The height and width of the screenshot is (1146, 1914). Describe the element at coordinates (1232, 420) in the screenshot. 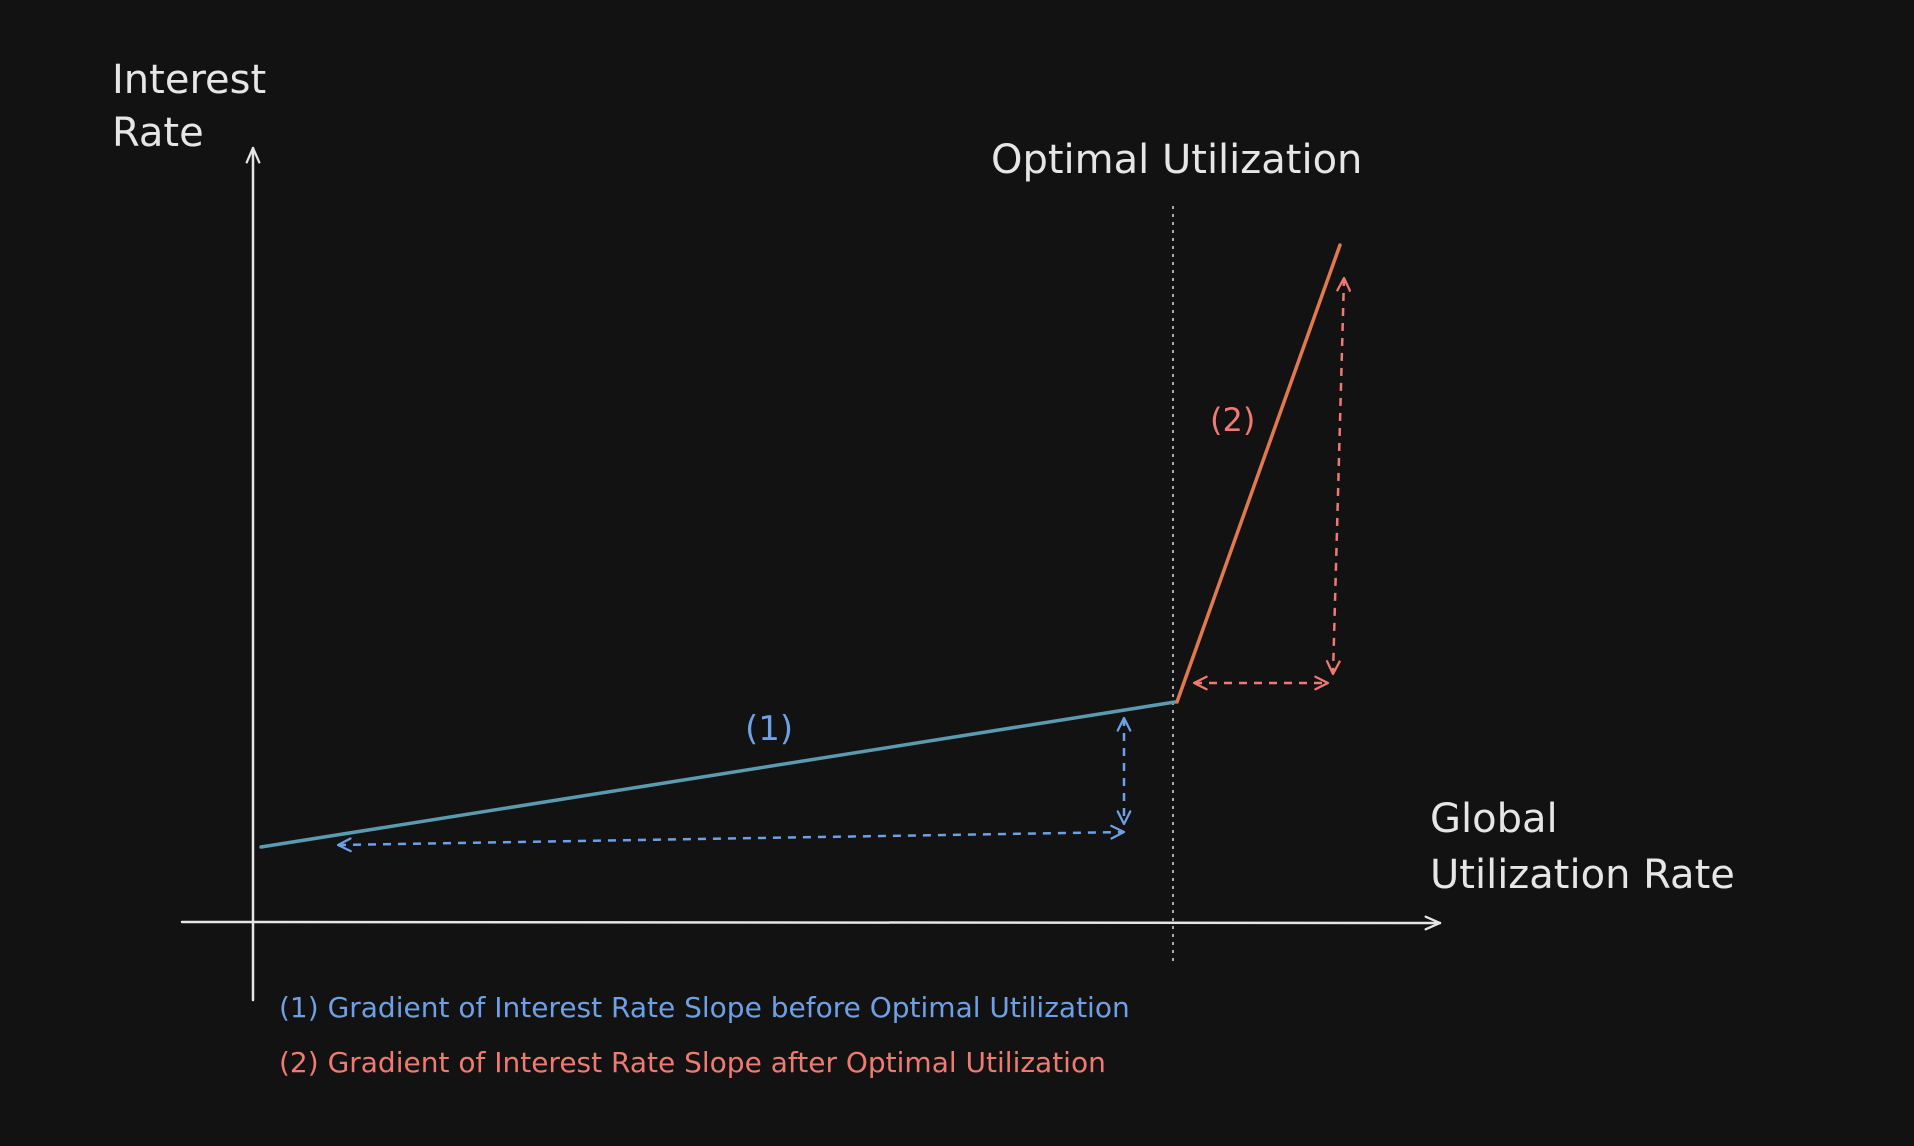

I see `segment-2-tag: (2)` at that location.